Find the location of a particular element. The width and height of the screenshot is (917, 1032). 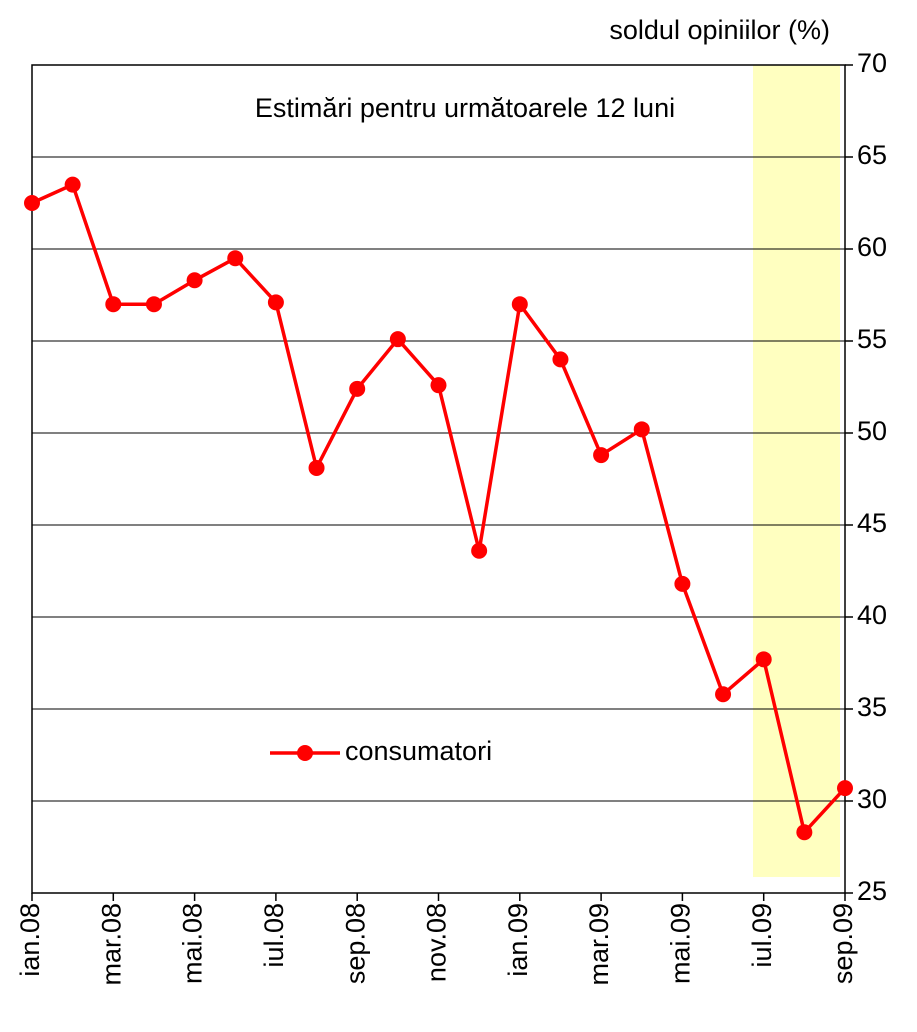

y-tick-label: 45 is located at coordinates (872, 523).